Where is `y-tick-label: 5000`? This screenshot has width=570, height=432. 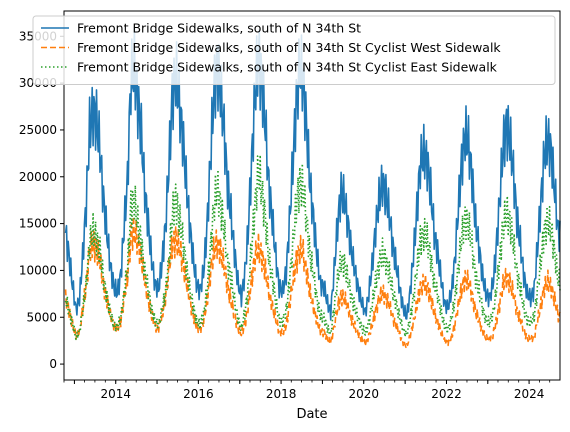
y-tick-label: 5000 is located at coordinates (41, 317).